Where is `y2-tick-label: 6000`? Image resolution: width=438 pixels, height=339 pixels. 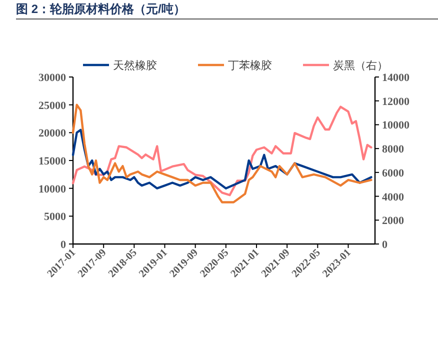 y2-tick-label: 6000 is located at coordinates (393, 173).